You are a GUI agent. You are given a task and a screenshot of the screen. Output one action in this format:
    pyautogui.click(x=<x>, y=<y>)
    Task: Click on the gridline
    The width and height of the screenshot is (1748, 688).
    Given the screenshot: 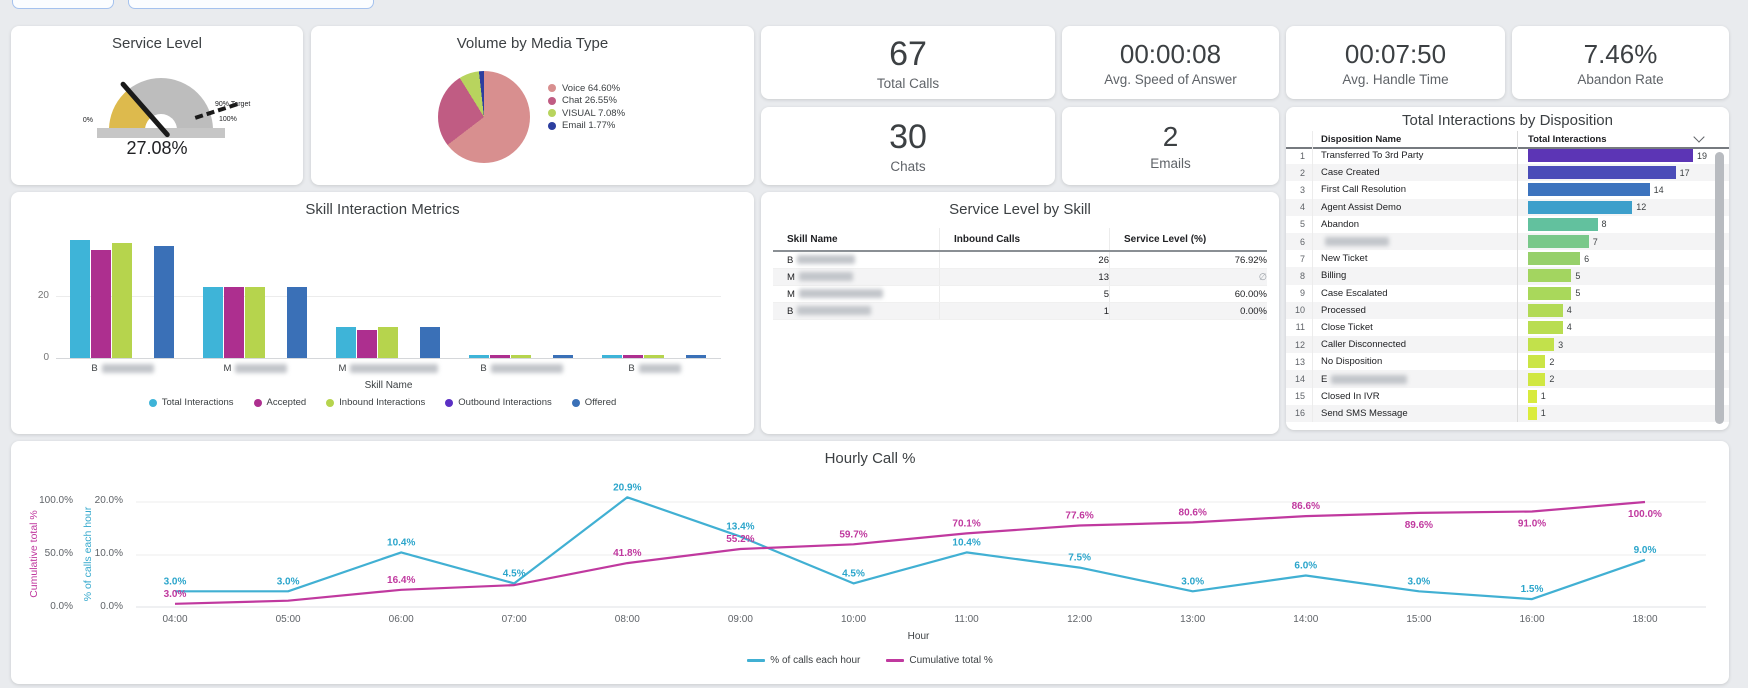 What is the action you would take?
    pyautogui.click(x=388, y=296)
    